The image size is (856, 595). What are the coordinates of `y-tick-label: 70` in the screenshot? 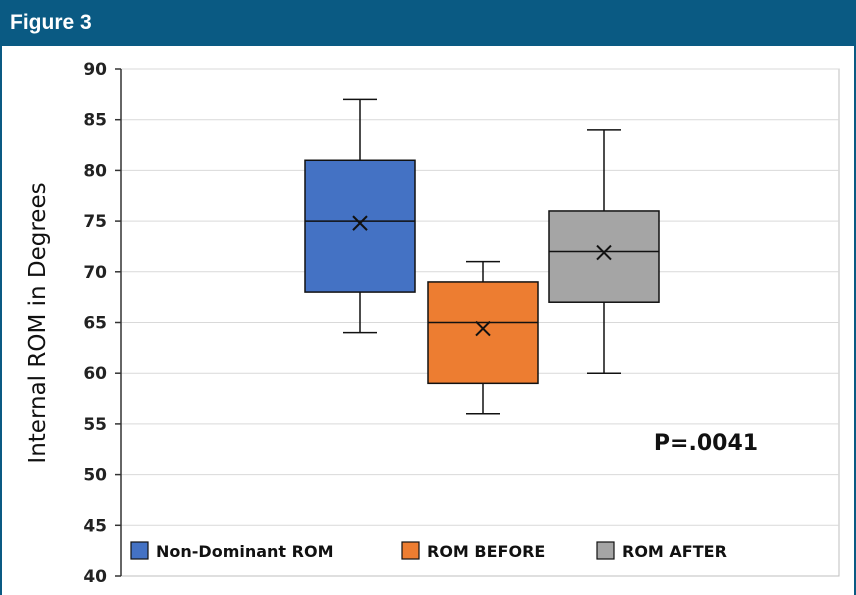 It's located at (95, 273).